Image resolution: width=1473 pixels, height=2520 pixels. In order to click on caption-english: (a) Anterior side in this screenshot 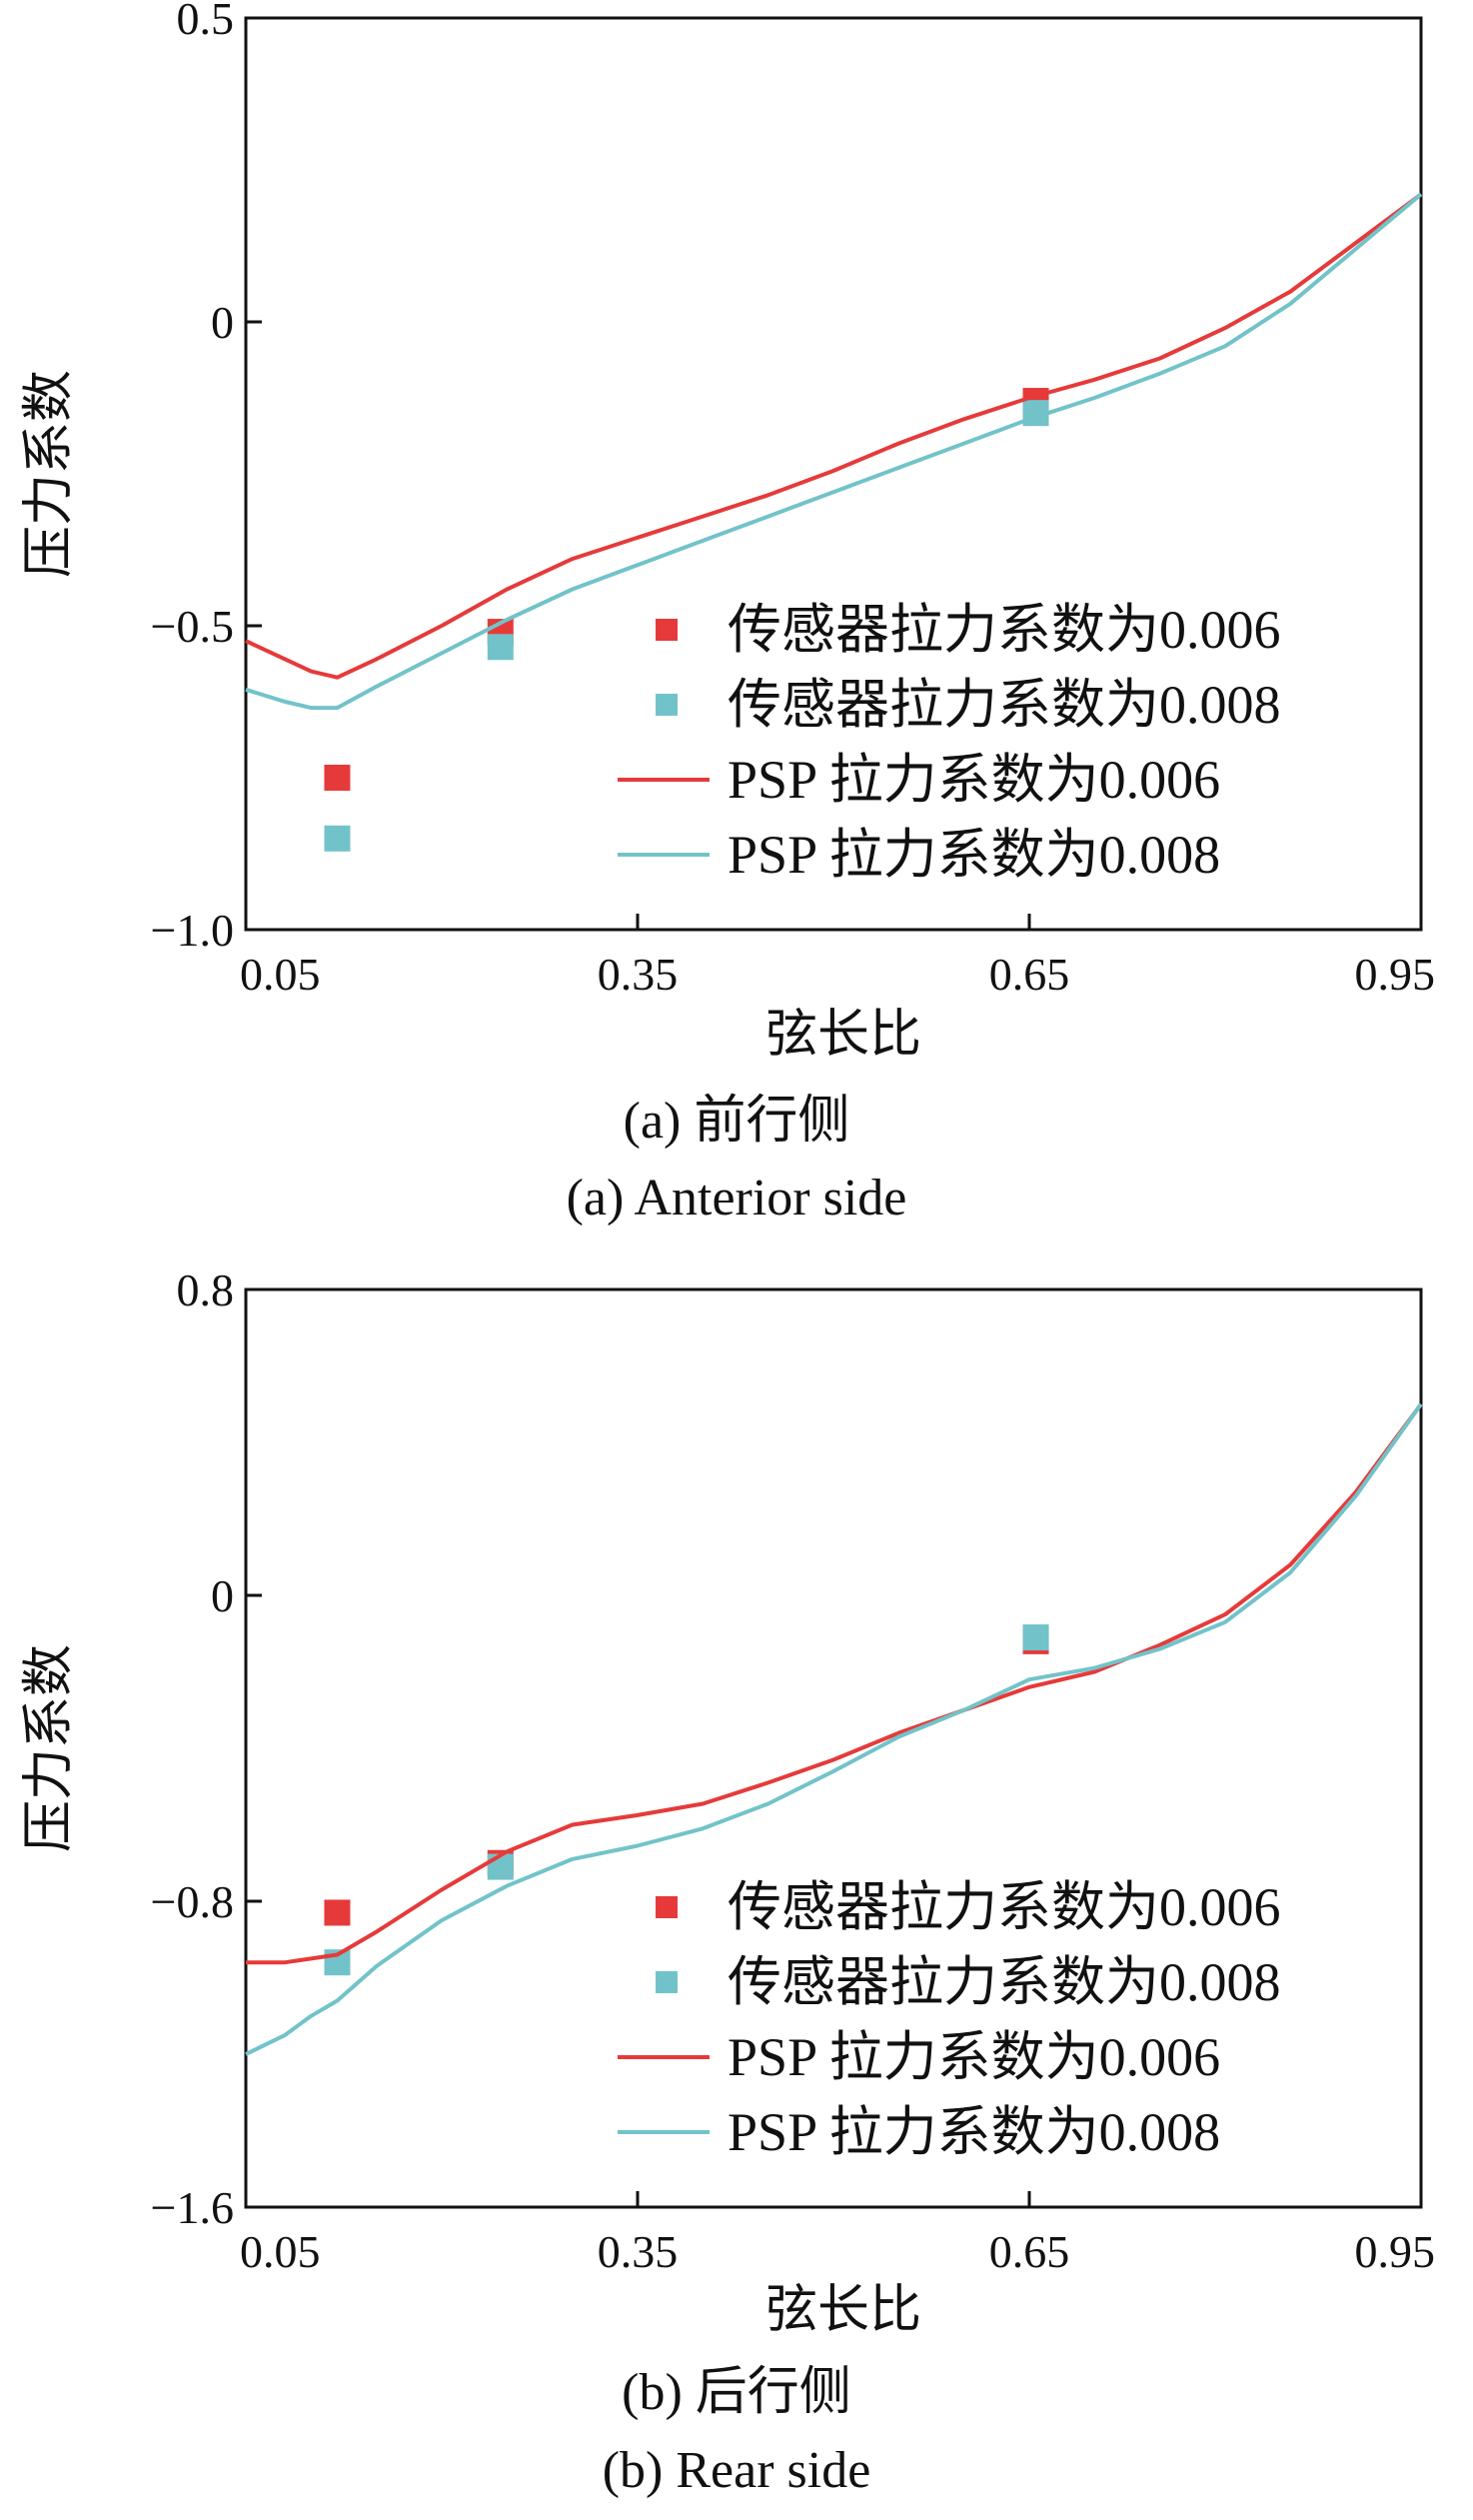, I will do `click(737, 1198)`.